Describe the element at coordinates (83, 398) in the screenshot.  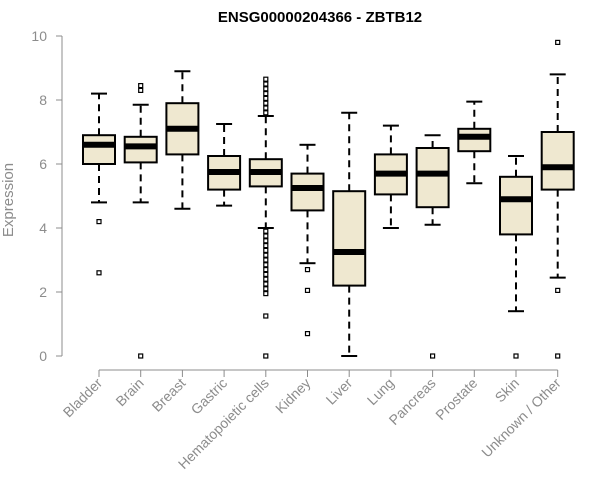
I see `x-tick-label: Bladder` at that location.